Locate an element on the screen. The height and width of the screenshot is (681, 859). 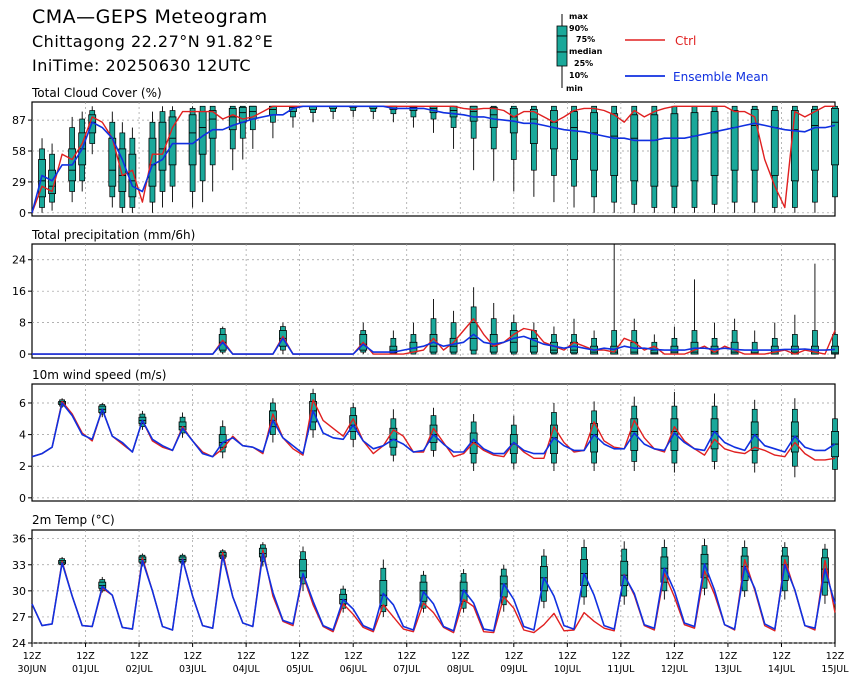
y-tick-label: 29 is located at coordinates (19, 182).